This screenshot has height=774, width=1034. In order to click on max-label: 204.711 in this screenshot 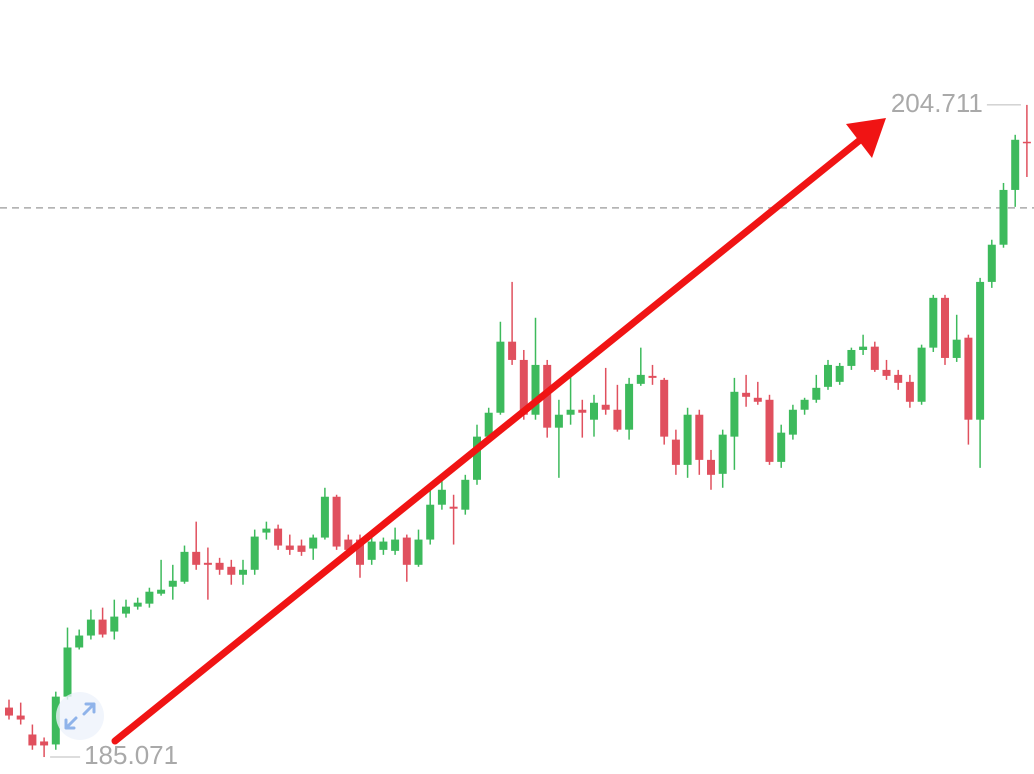, I will do `click(937, 103)`.